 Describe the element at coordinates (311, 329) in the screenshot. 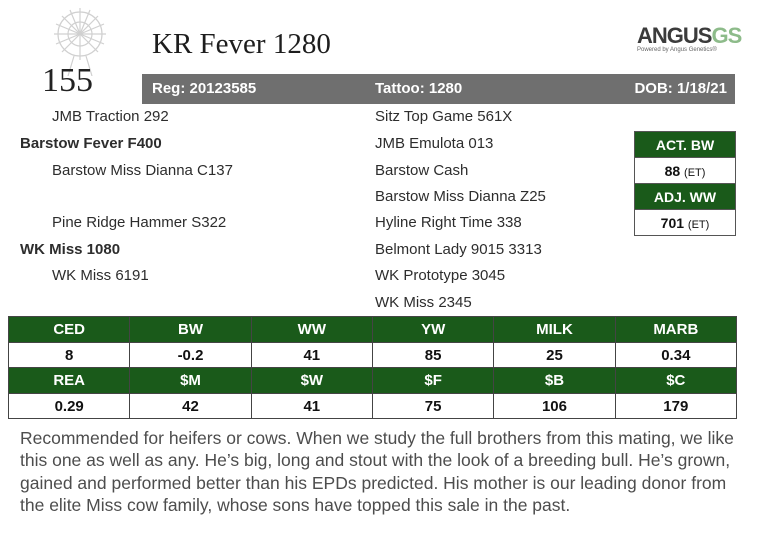

I see `epd-header: WW` at that location.